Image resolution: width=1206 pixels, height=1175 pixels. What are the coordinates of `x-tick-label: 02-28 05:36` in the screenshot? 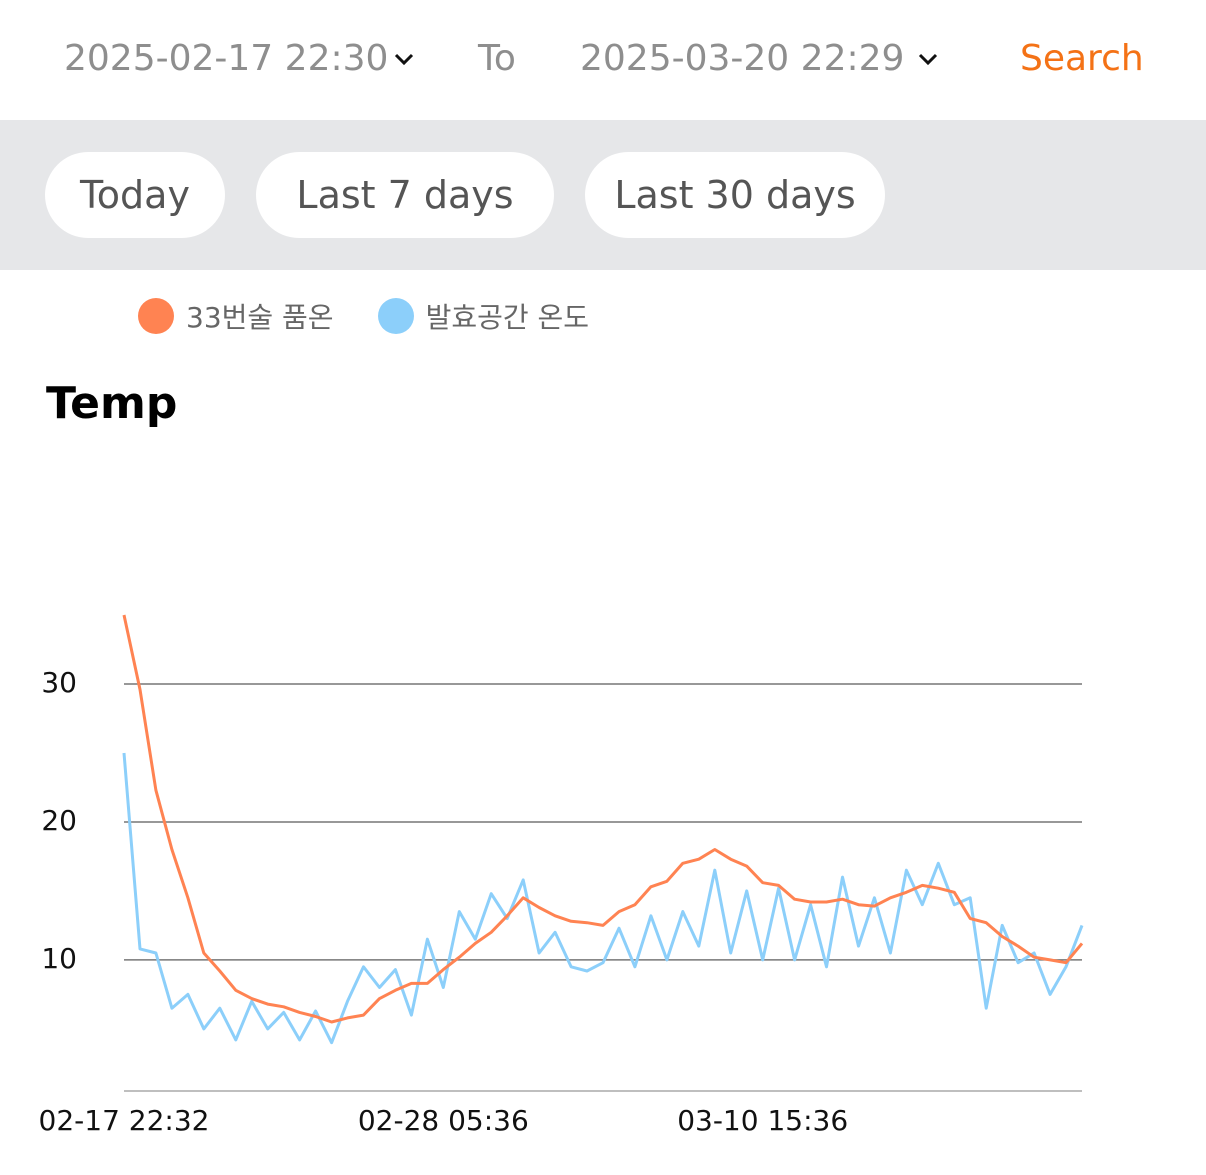 It's located at (443, 1120).